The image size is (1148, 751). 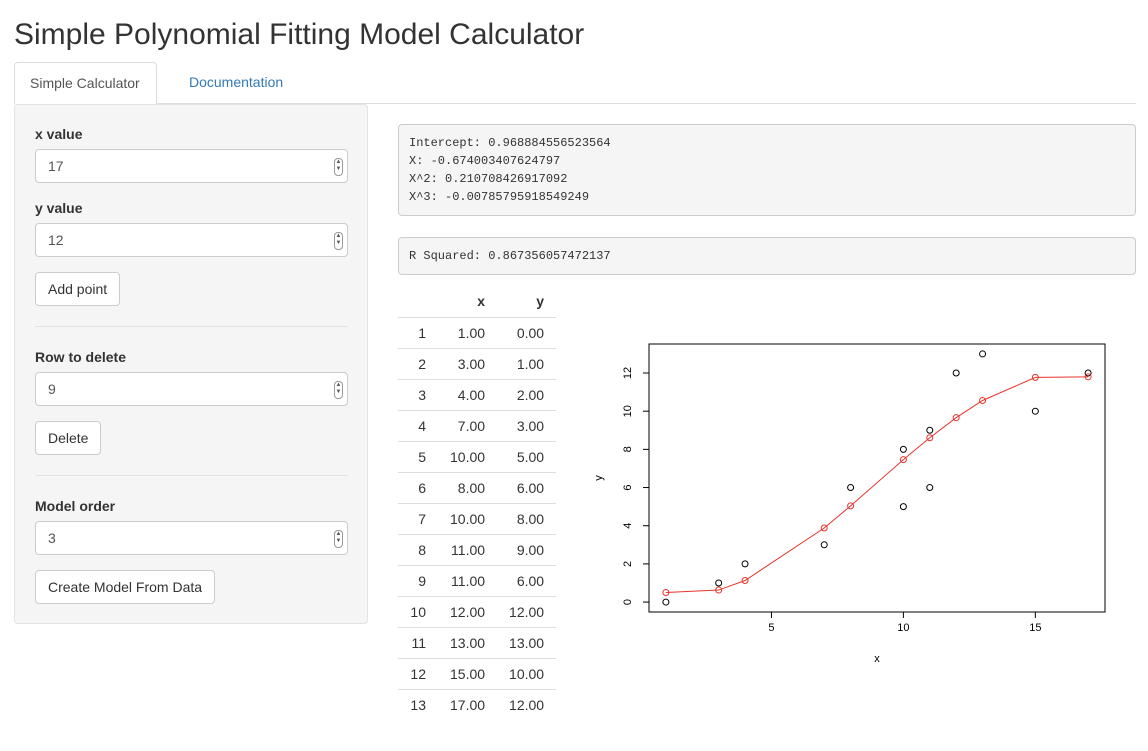 What do you see at coordinates (468, 611) in the screenshot?
I see `table-cell-x: 12.00` at bounding box center [468, 611].